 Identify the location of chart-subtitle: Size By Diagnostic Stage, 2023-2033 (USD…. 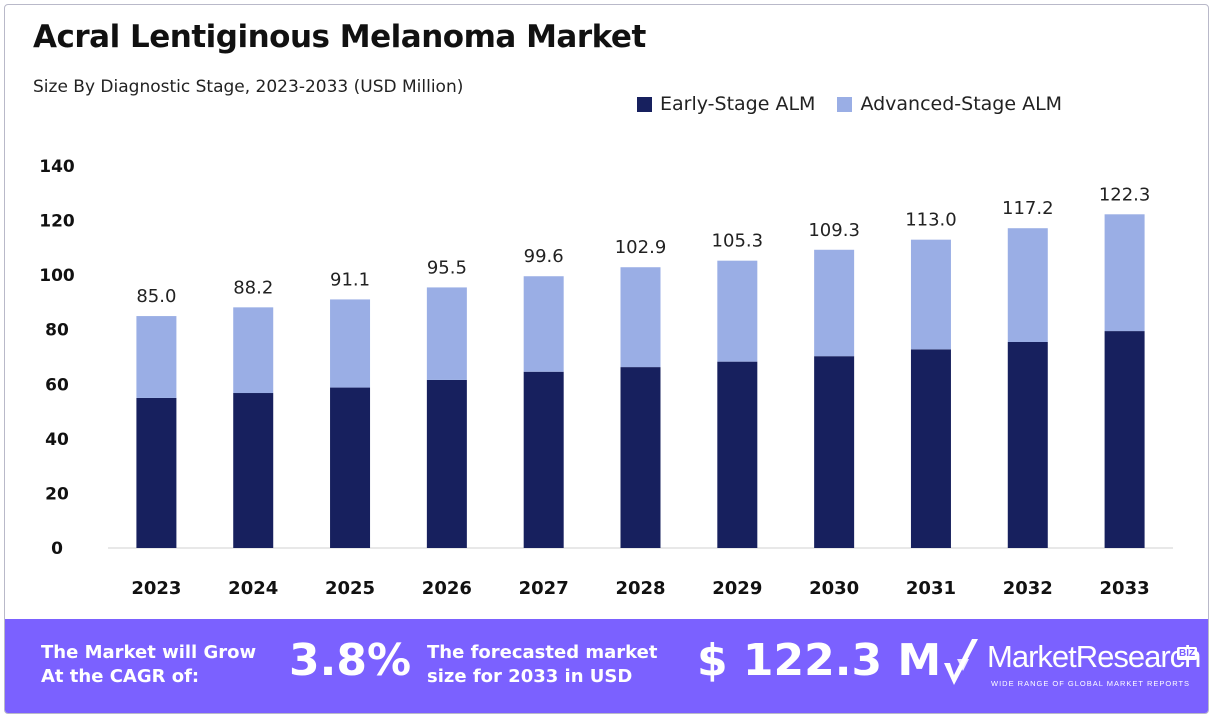
(248, 87).